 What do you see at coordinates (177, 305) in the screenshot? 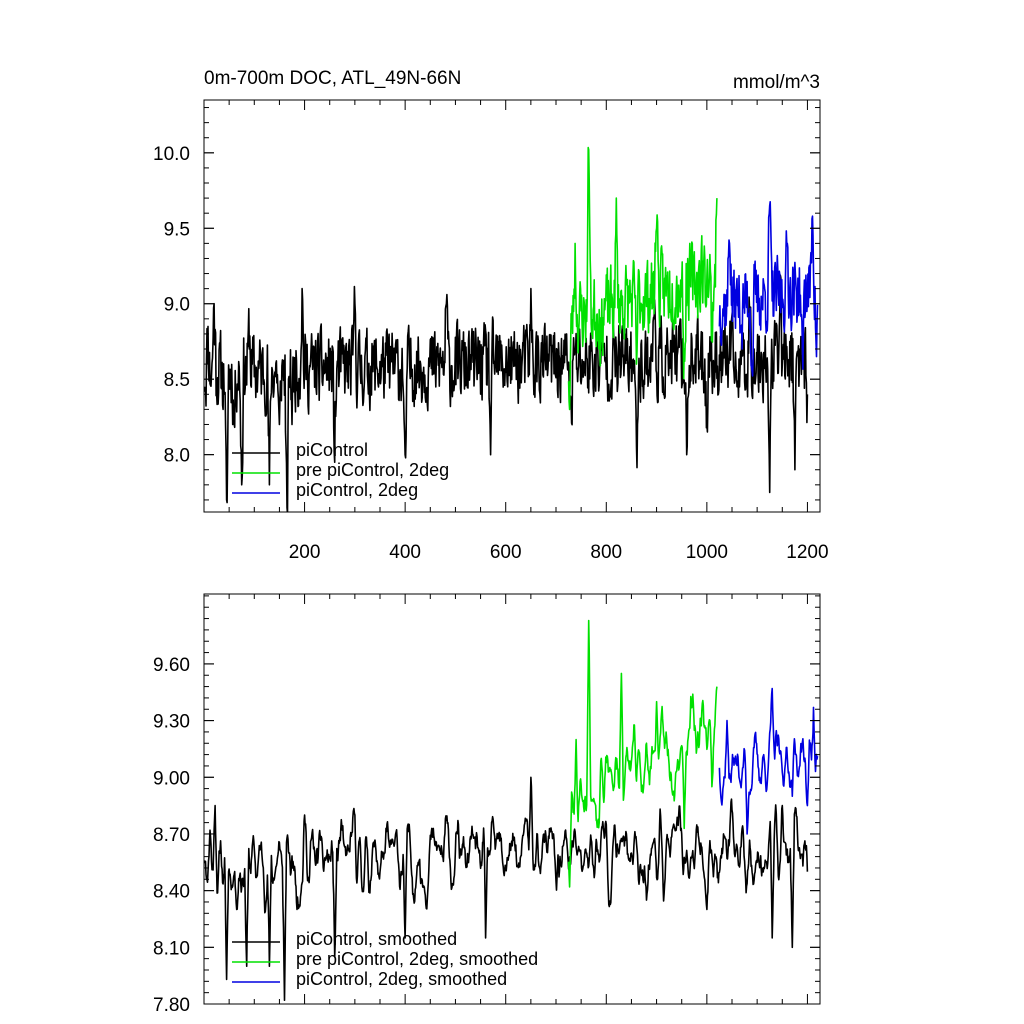
I see `y-tick-label: 9.0` at bounding box center [177, 305].